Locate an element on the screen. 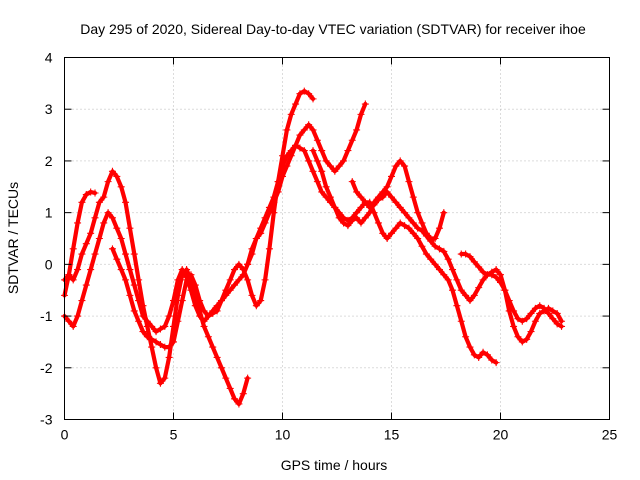 The width and height of the screenshot is (640, 480). x-tick-label: 20 is located at coordinates (501, 435).